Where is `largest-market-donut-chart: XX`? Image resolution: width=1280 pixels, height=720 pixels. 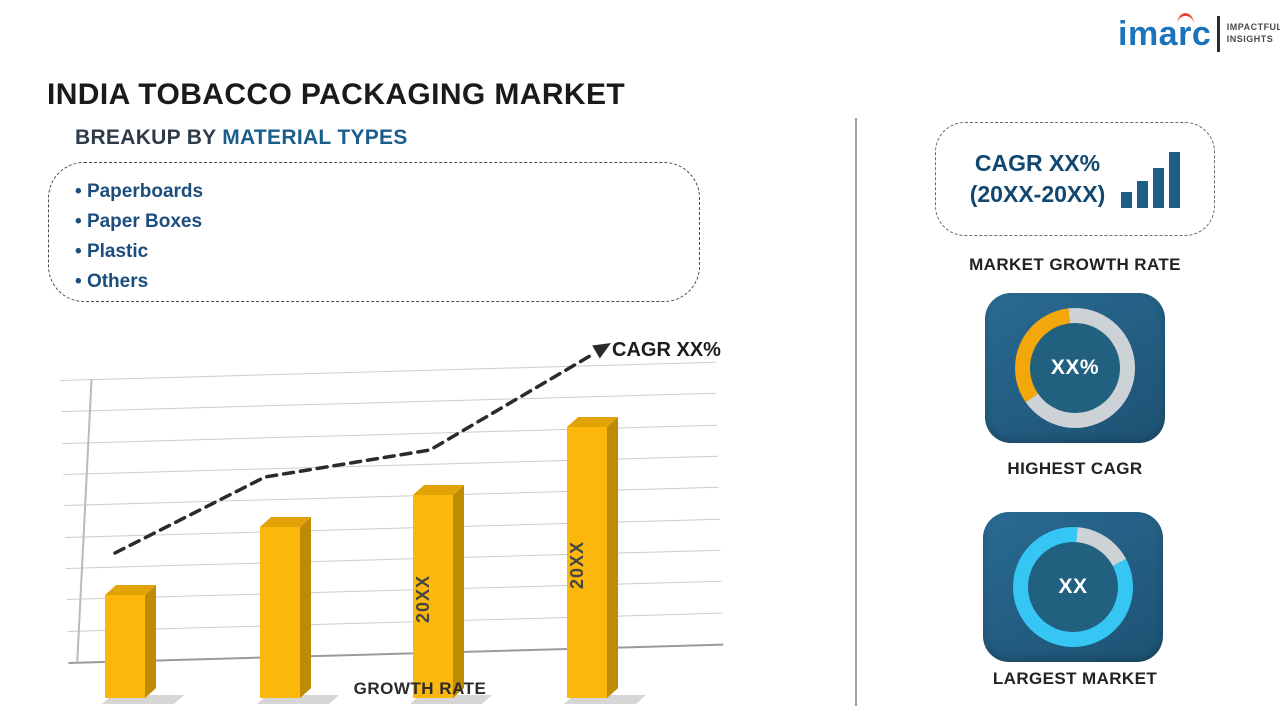
largest-market-donut-chart: XX is located at coordinates (1073, 587).